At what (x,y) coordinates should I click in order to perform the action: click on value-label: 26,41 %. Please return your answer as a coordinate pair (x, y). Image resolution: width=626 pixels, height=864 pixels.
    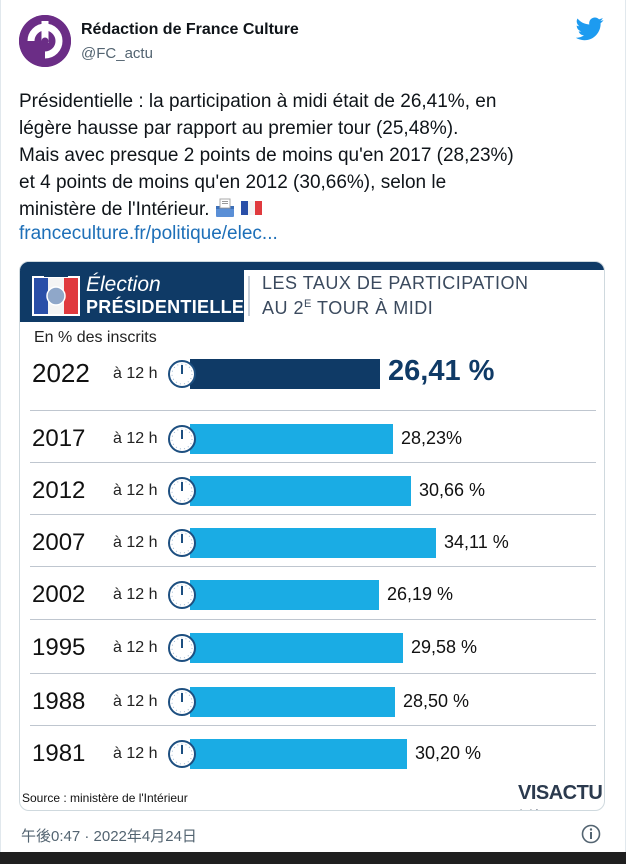
    Looking at the image, I should click on (441, 371).